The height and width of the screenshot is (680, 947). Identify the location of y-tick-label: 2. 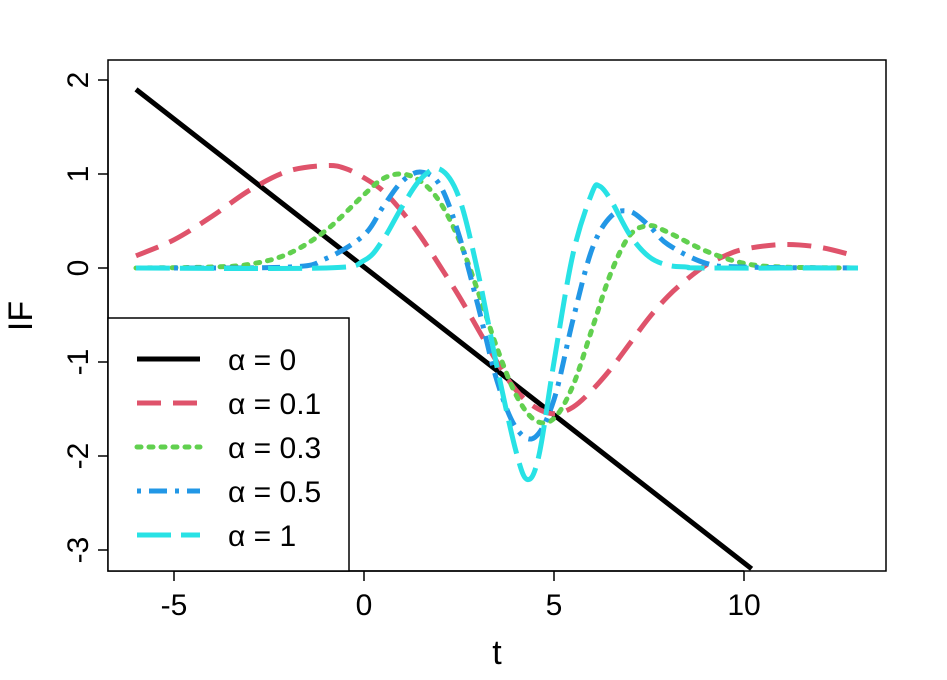
(78, 80).